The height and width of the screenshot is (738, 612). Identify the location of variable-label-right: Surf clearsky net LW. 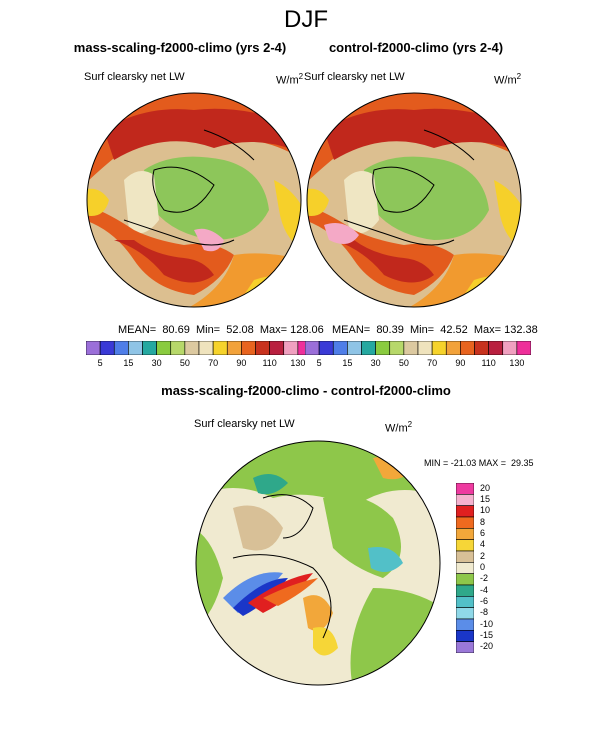
(354, 77).